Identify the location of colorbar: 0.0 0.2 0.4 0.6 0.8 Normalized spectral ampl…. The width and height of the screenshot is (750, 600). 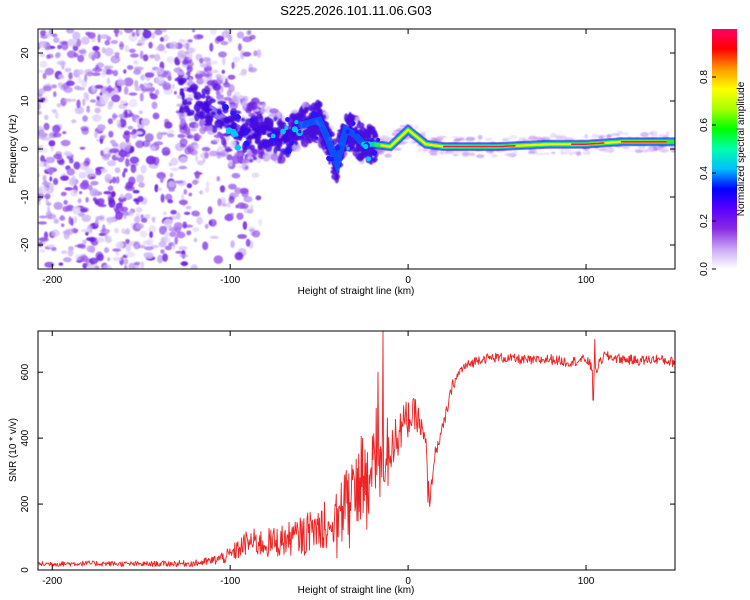
(723, 152).